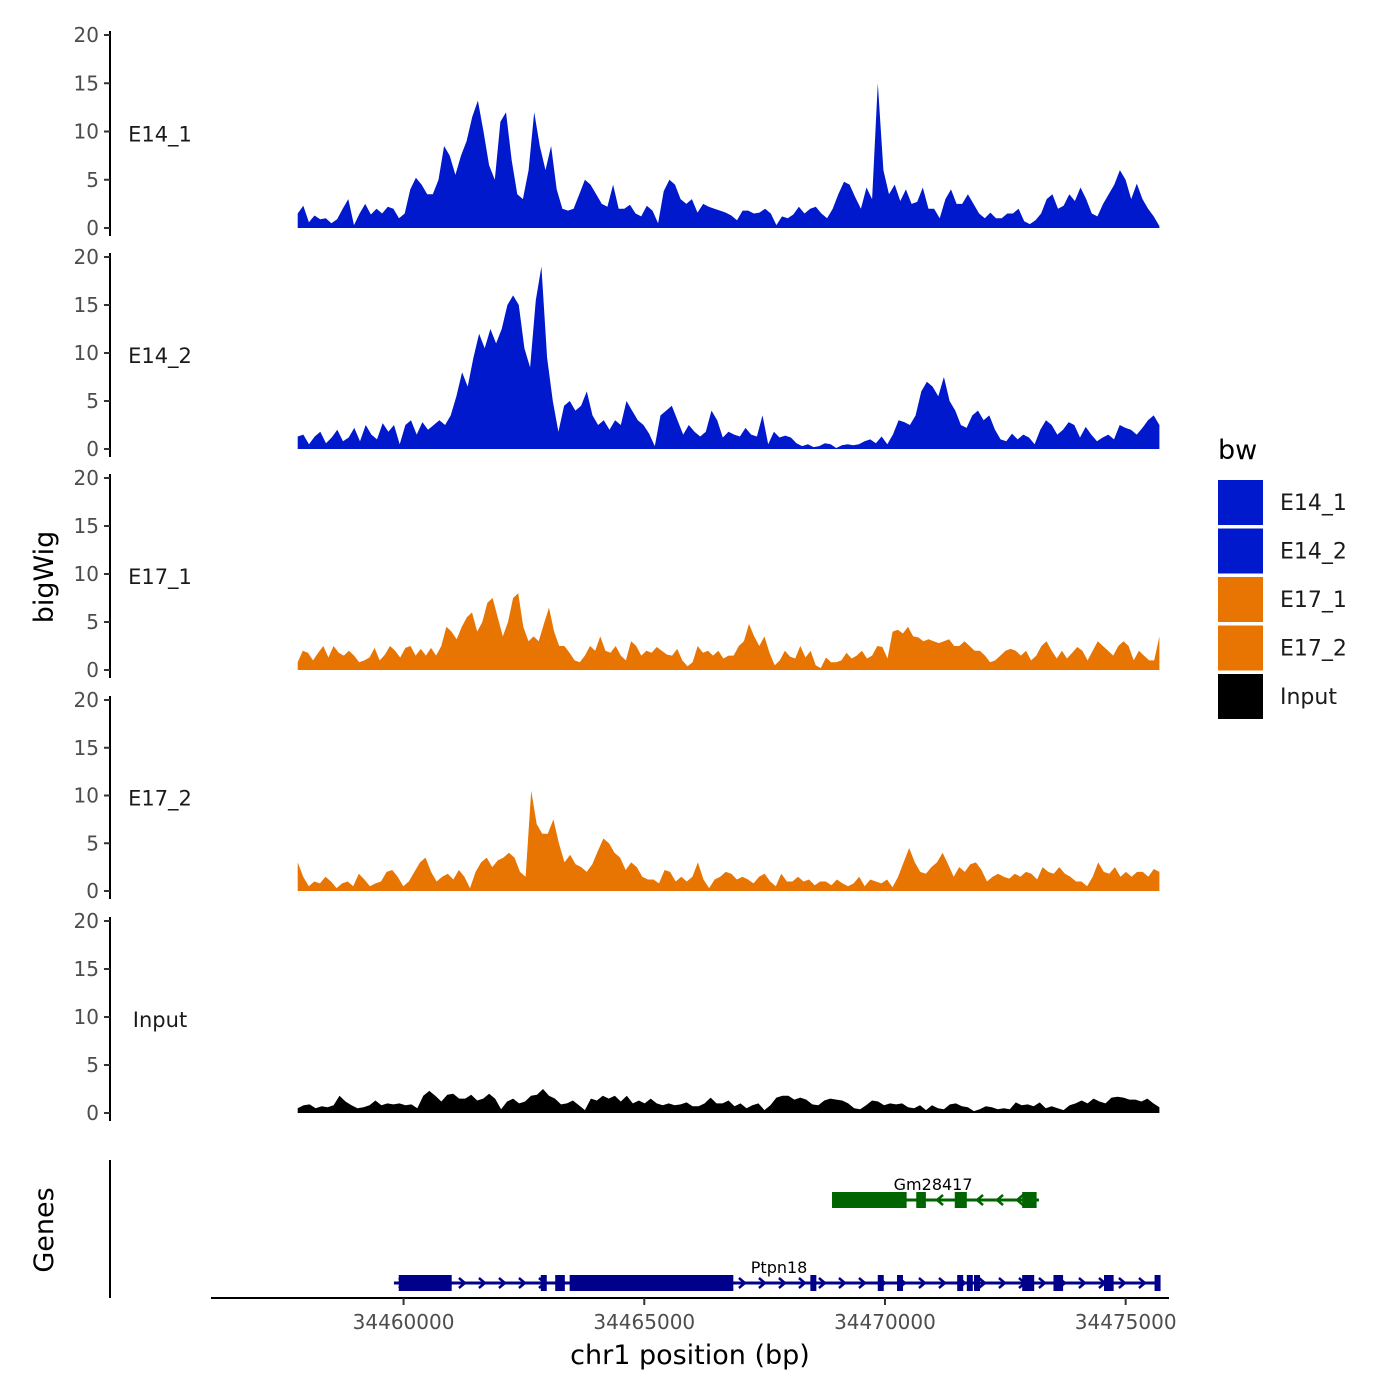  I want to click on legend-item-e14_1: E14_1, so click(1282, 502).